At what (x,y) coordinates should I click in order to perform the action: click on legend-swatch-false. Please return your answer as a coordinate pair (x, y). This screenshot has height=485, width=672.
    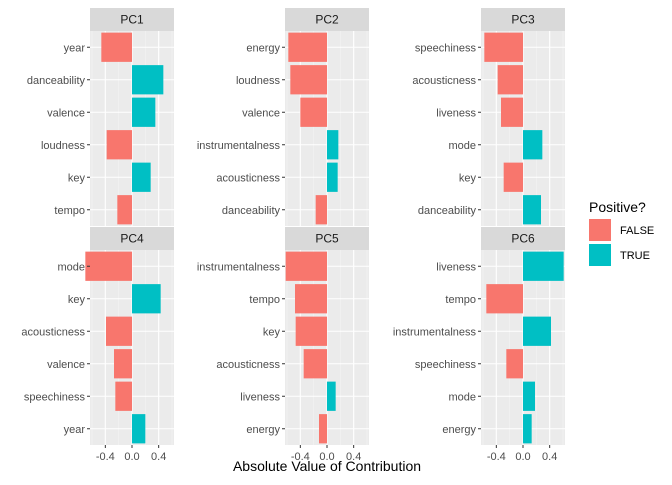
    Looking at the image, I should click on (600, 230).